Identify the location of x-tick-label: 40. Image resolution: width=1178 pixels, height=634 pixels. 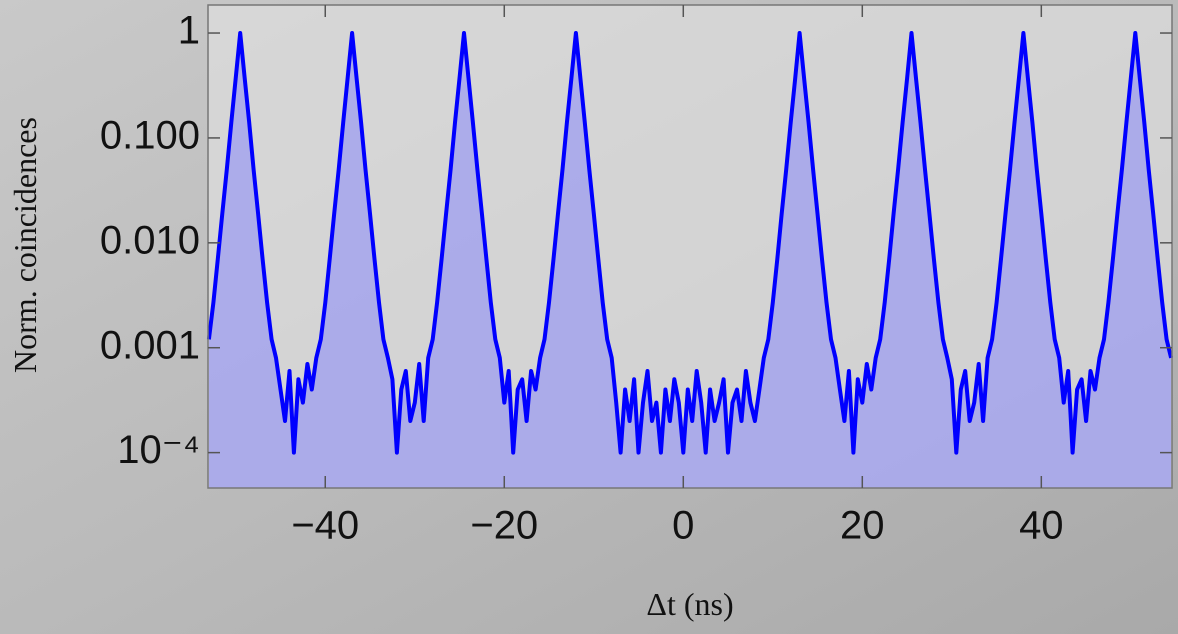
(1041, 526).